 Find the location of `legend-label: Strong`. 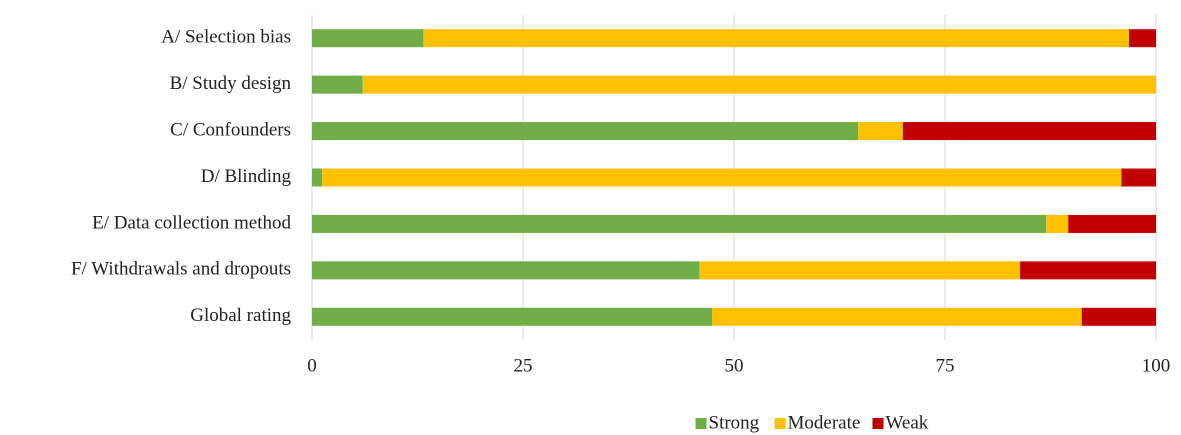

legend-label: Strong is located at coordinates (734, 422).